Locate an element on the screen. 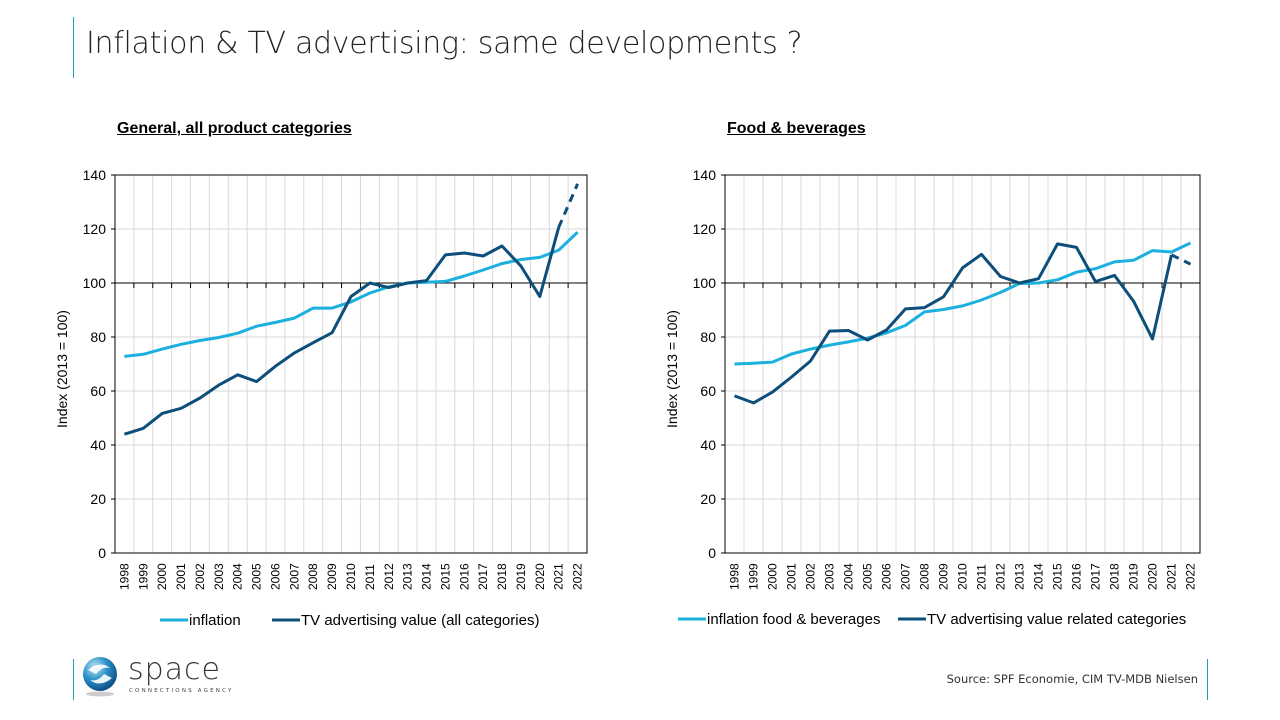 The width and height of the screenshot is (1280, 720). chart-2-xtick-label: 2001 is located at coordinates (792, 576).